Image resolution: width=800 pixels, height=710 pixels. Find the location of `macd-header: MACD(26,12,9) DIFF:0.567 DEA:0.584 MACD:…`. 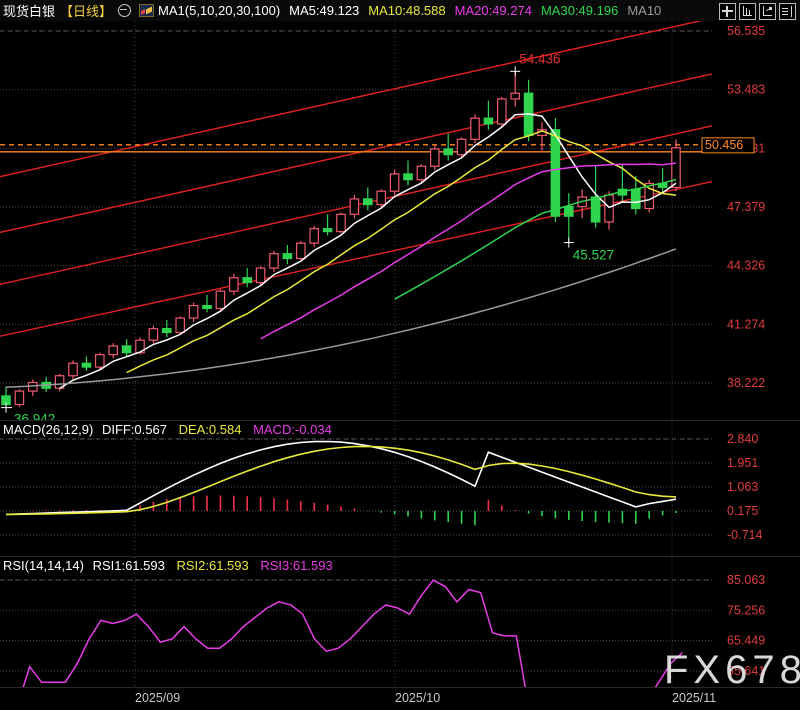

macd-header: MACD(26,12,9) DIFF:0.567 DEA:0.584 MACD:… is located at coordinates (167, 429).